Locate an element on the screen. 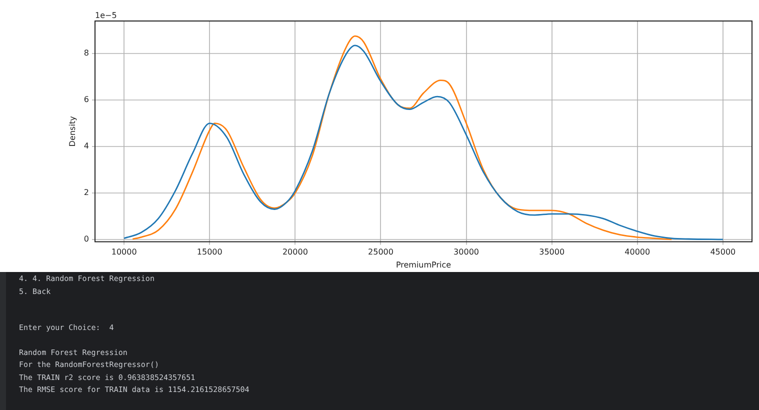 This screenshot has width=759, height=410. y-tick-label: 8 is located at coordinates (86, 53).